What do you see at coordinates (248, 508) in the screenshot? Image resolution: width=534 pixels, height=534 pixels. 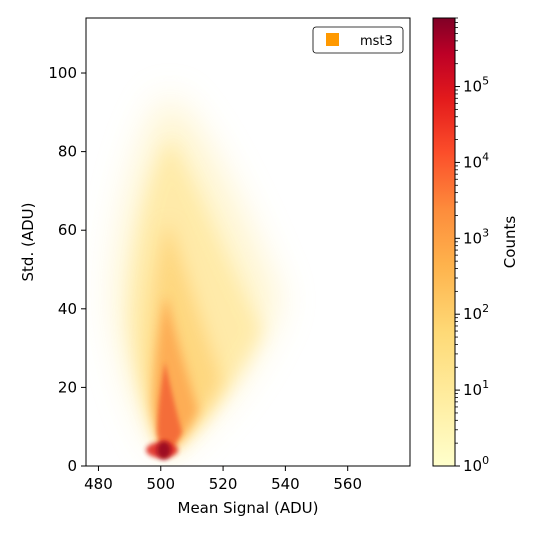 I see `x-axis-label: Mean Signal (ADU)` at bounding box center [248, 508].